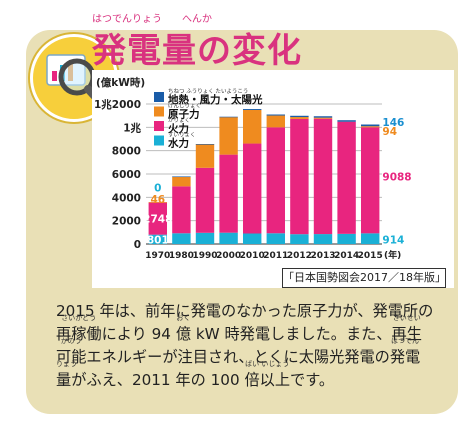 The image size is (472, 424). Describe the element at coordinates (215, 99) in the screenshot. I see `legend-label: 地熱・風力・太陽光` at that location.